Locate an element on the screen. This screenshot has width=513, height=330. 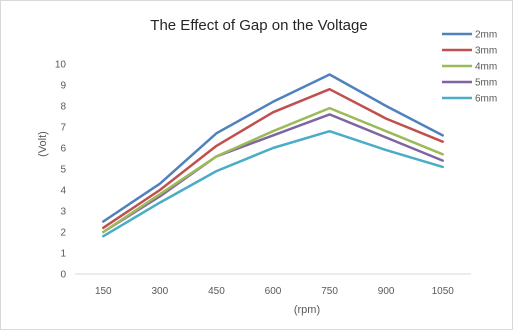
x-tick-label: 600 is located at coordinates (273, 291).